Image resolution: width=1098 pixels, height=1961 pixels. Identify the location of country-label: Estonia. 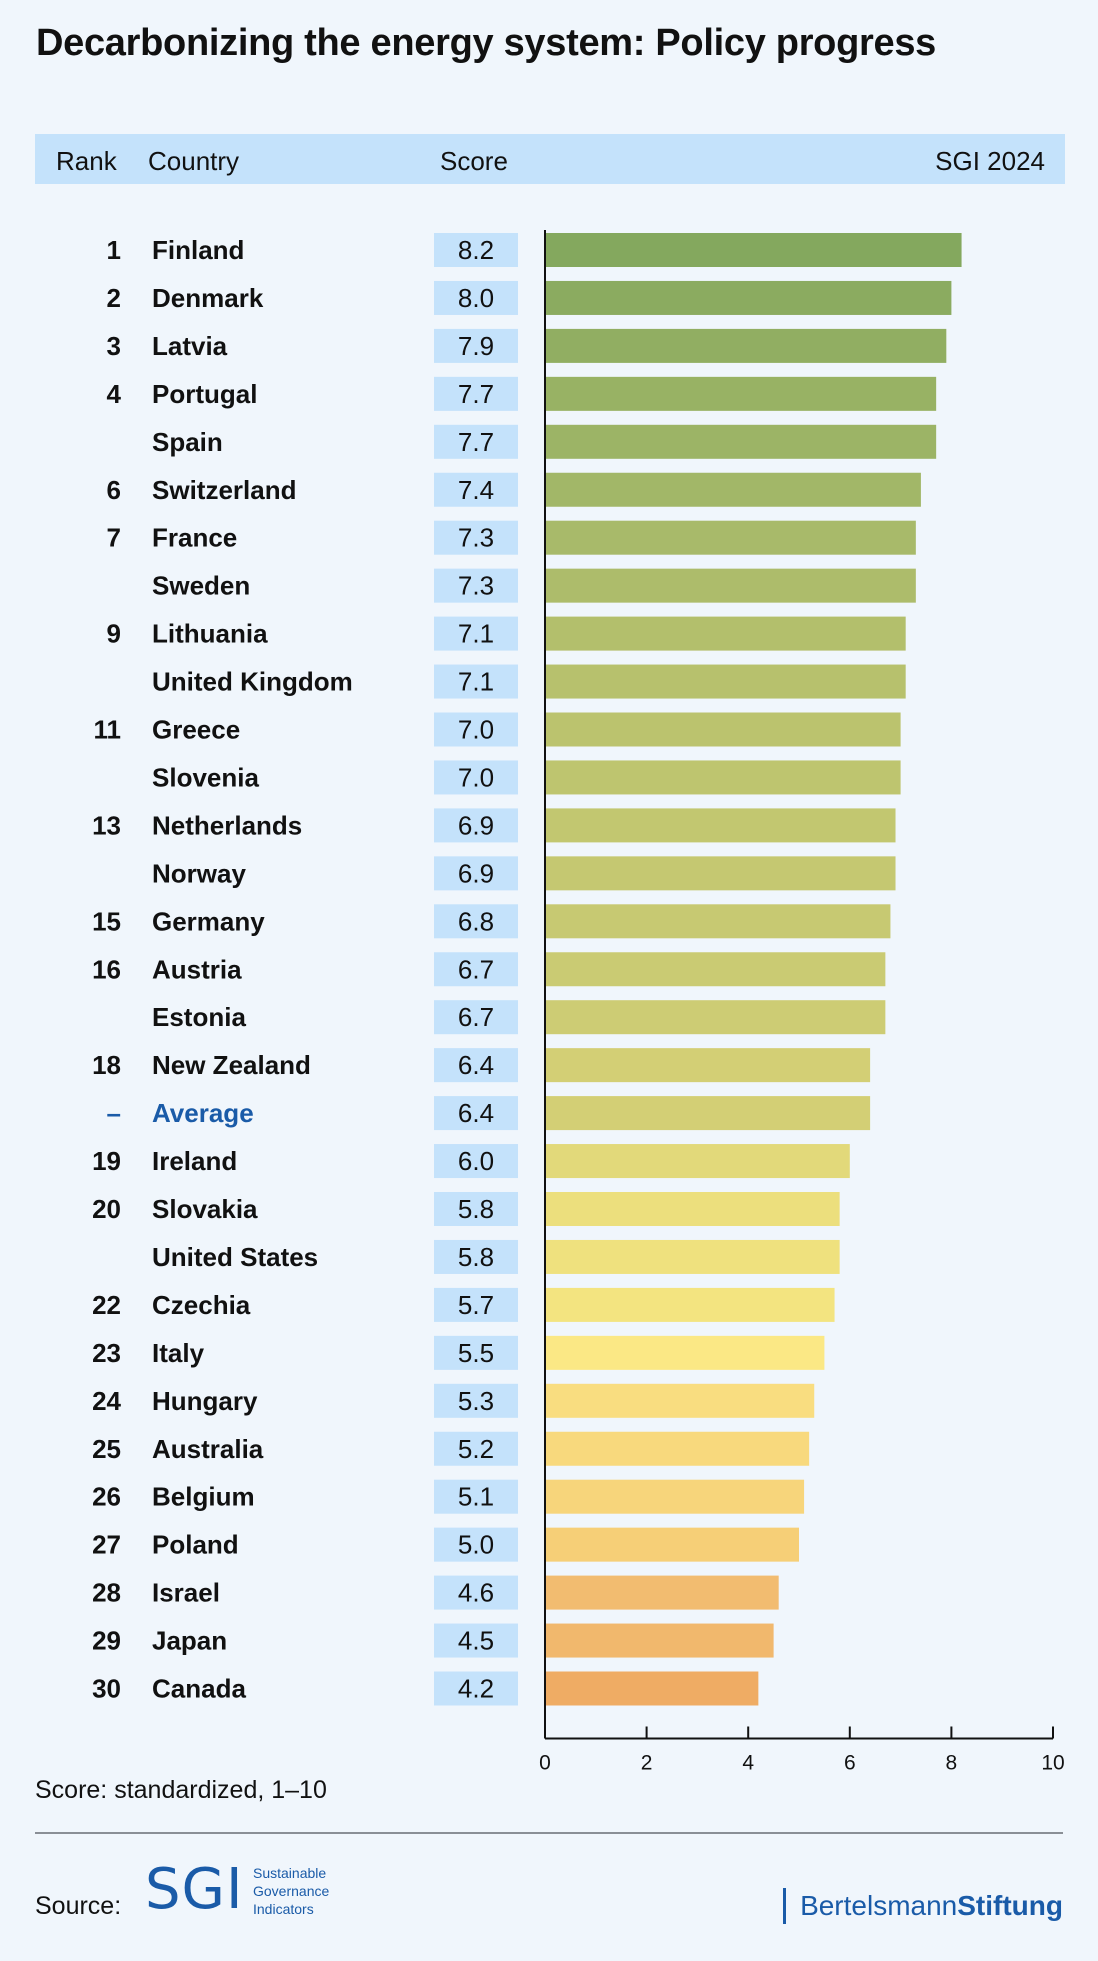
(199, 1017).